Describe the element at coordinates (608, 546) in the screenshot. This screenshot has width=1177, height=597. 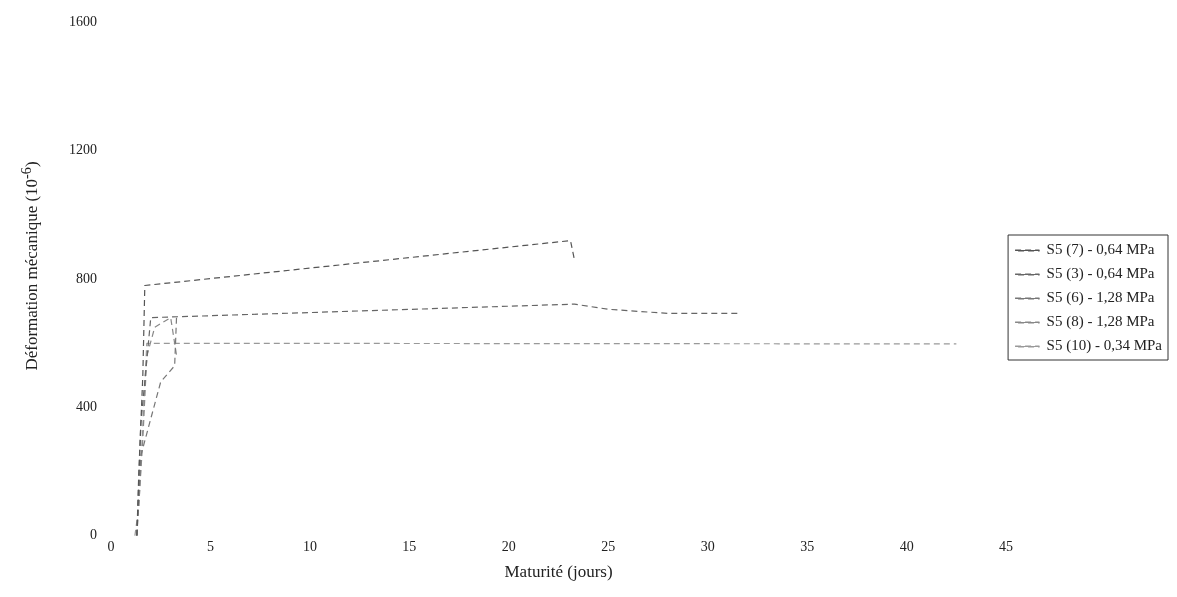
I see `x-tick-label: 25` at that location.